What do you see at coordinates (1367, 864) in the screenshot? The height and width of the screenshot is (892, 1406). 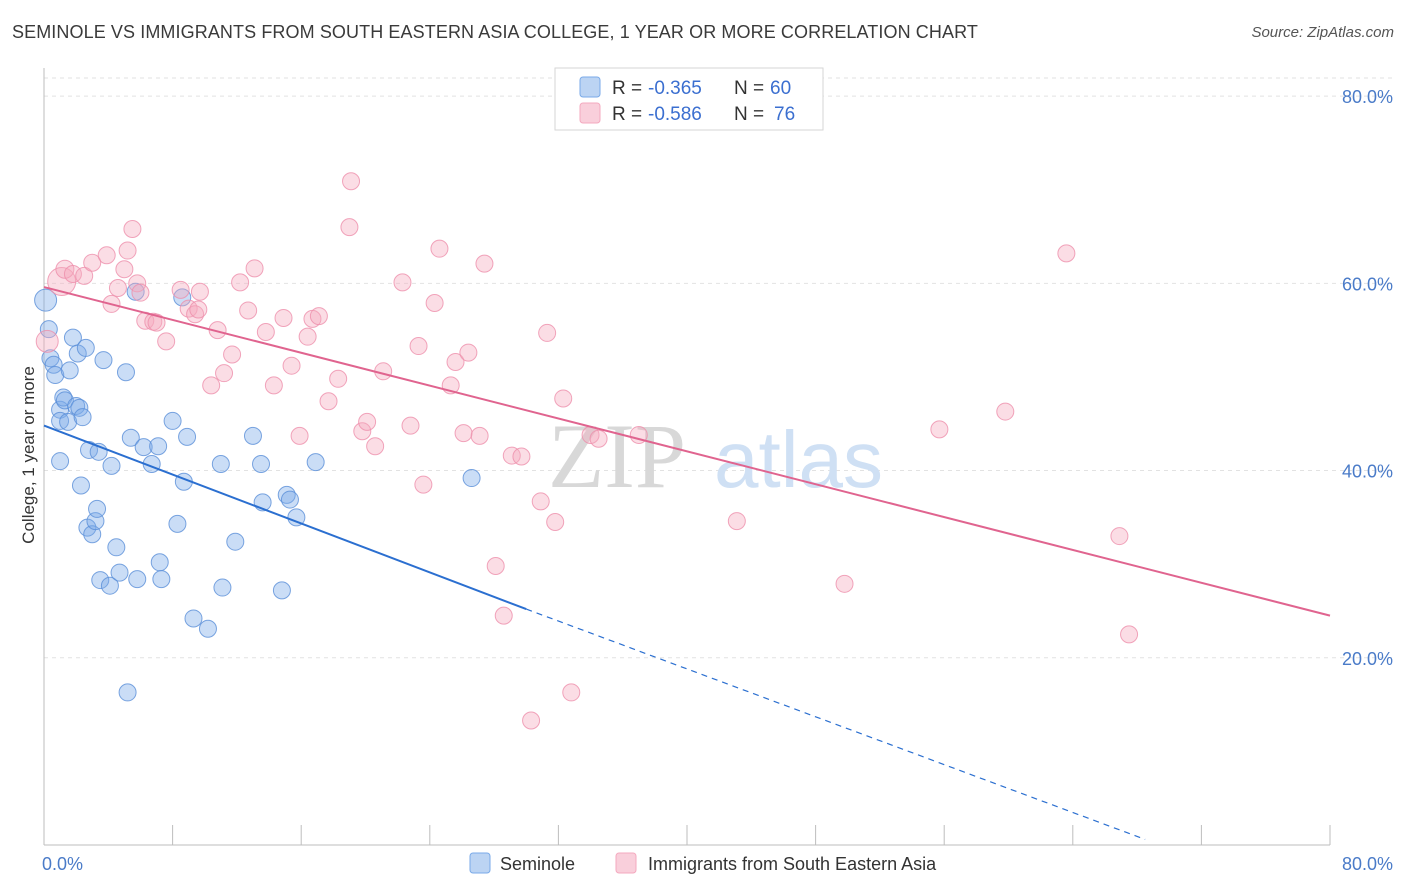 I see `x-tick-label-max: 80.0%` at bounding box center [1367, 864].